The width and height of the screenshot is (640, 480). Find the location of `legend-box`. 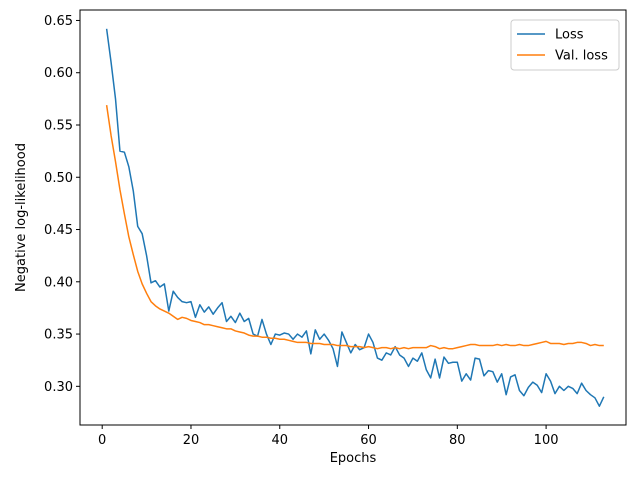

legend-box is located at coordinates (565, 45).